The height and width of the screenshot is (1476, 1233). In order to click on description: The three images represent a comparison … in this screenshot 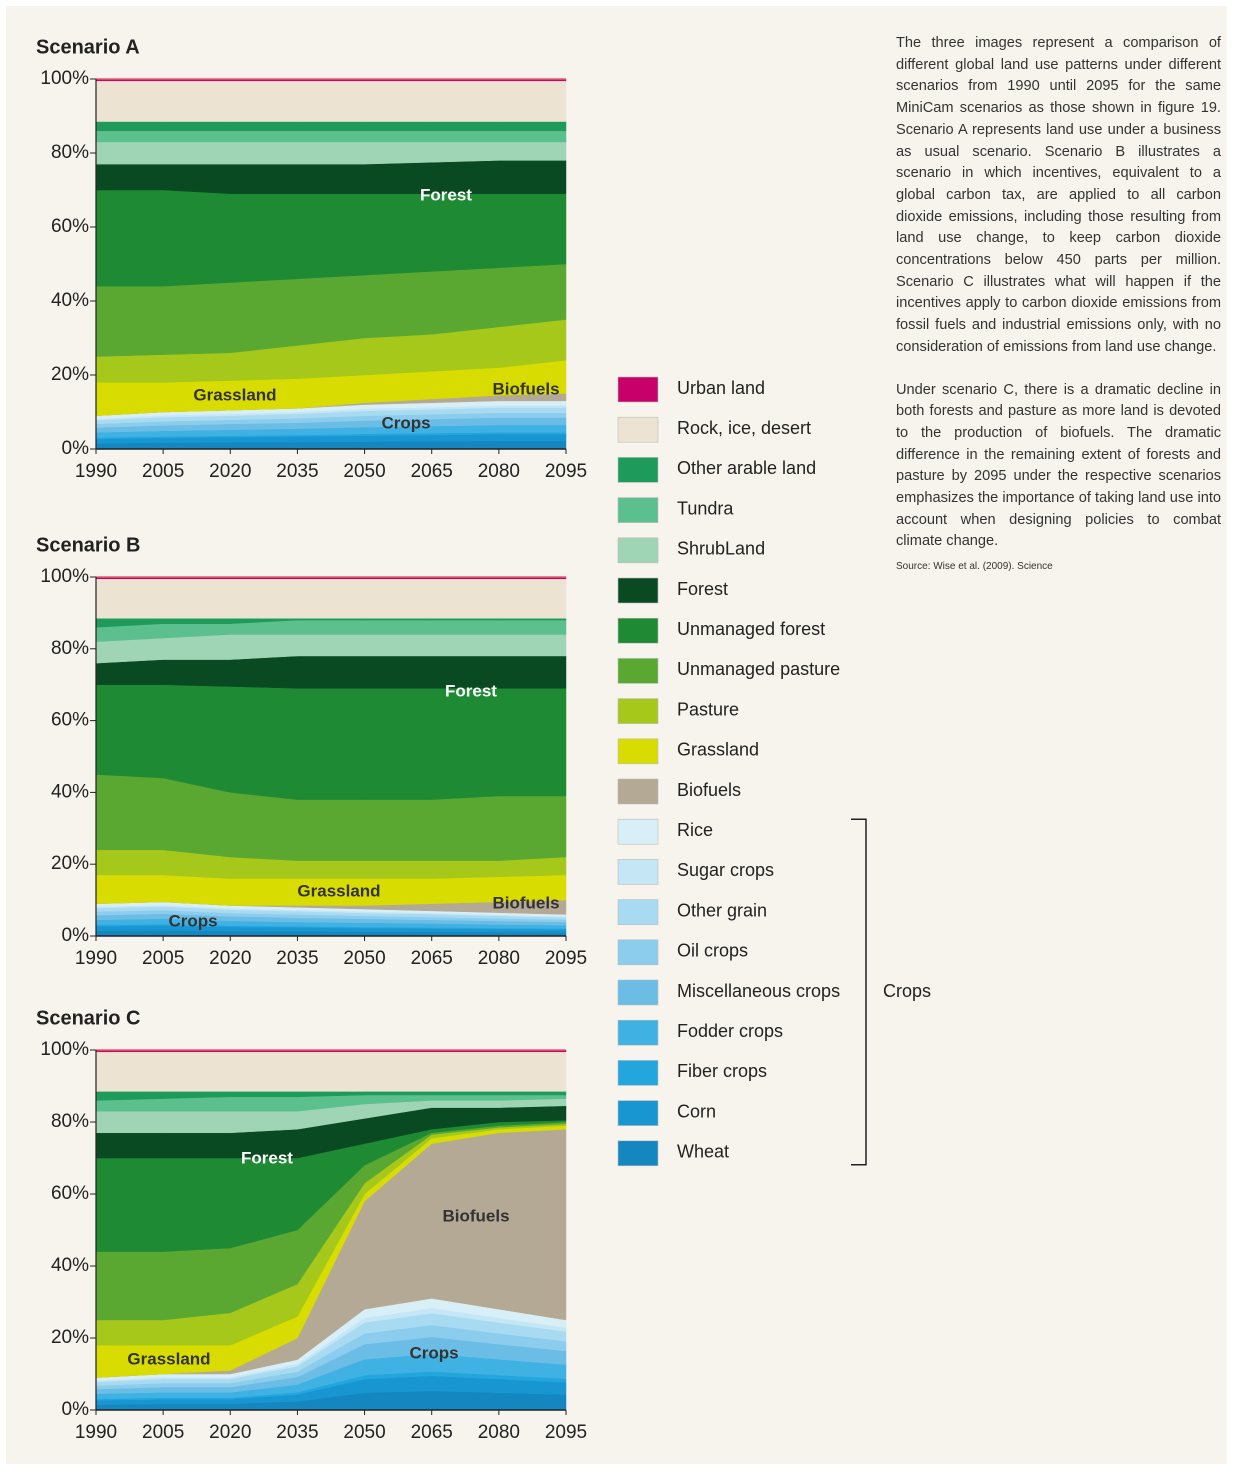, I will do `click(1058, 305)`.